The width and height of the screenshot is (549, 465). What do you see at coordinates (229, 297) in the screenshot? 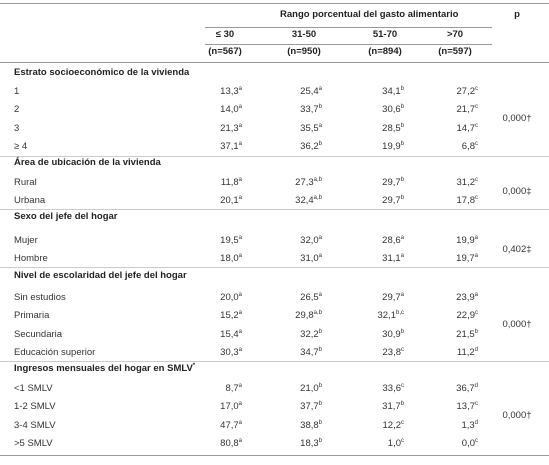
I see `cell-value: 20,0` at bounding box center [229, 297].